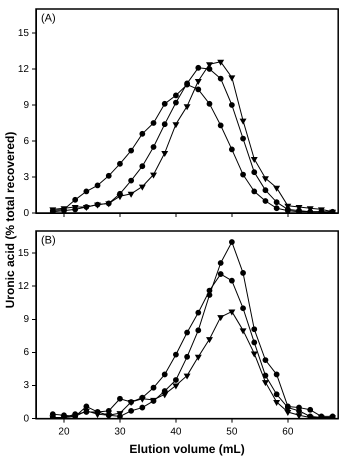 The width and height of the screenshot is (343, 463). I want to click on y-axis-title: Uronic acid (% total recovered), so click(10, 220).